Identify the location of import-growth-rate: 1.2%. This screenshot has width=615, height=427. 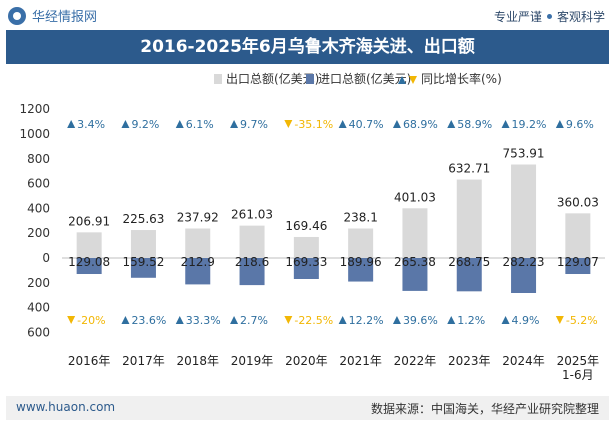
(471, 320).